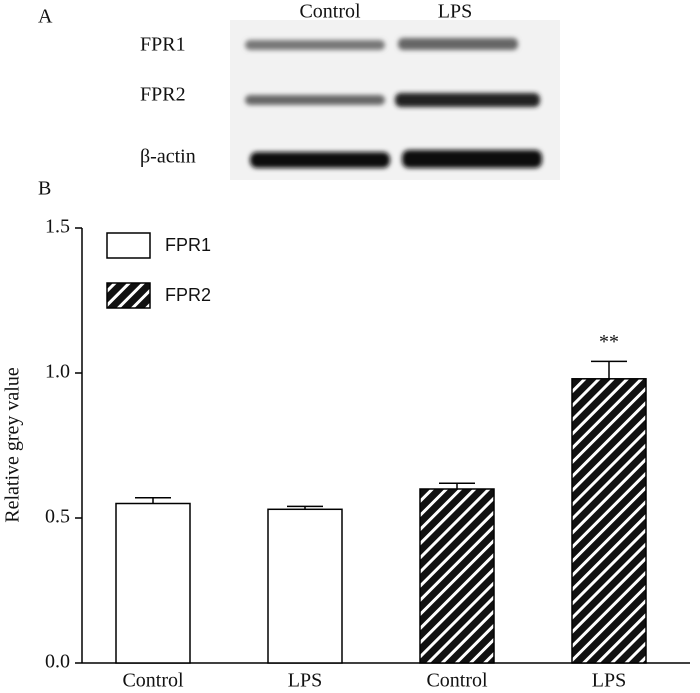 The width and height of the screenshot is (700, 693). I want to click on blot-row-label: FPR1, so click(163, 45).